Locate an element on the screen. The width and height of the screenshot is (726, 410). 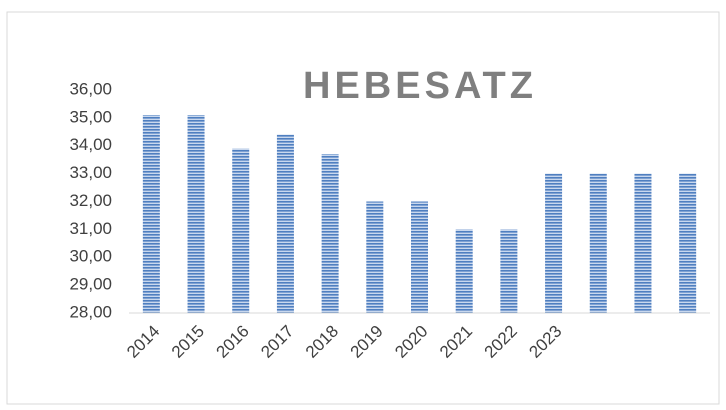
y-tick-label: 28,00 is located at coordinates (90, 311).